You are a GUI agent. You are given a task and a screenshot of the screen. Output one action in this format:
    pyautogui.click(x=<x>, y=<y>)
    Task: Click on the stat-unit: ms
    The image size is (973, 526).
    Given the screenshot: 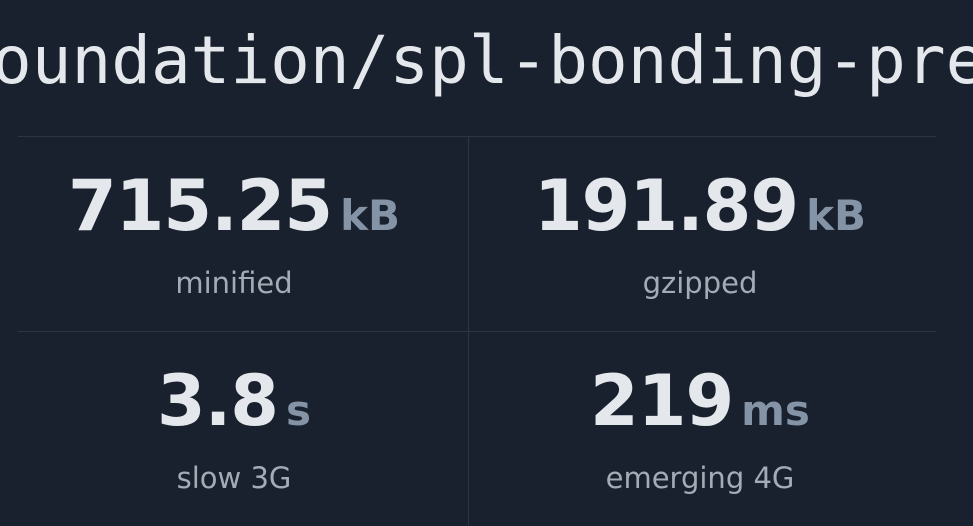 What is the action you would take?
    pyautogui.click(x=775, y=410)
    